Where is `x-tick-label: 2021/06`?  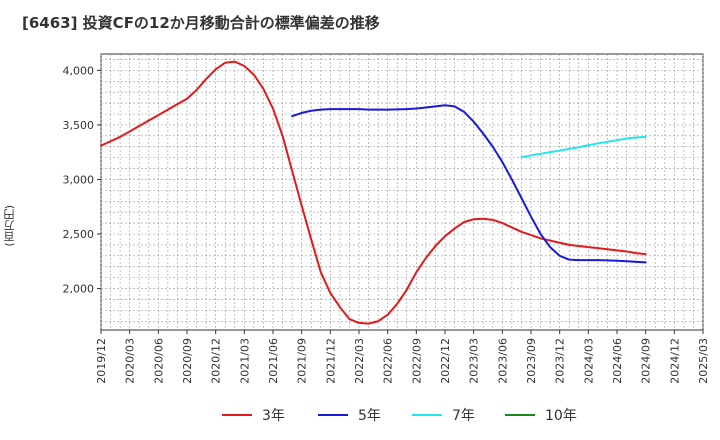 x-tick-label: 2021/06 is located at coordinates (273, 361).